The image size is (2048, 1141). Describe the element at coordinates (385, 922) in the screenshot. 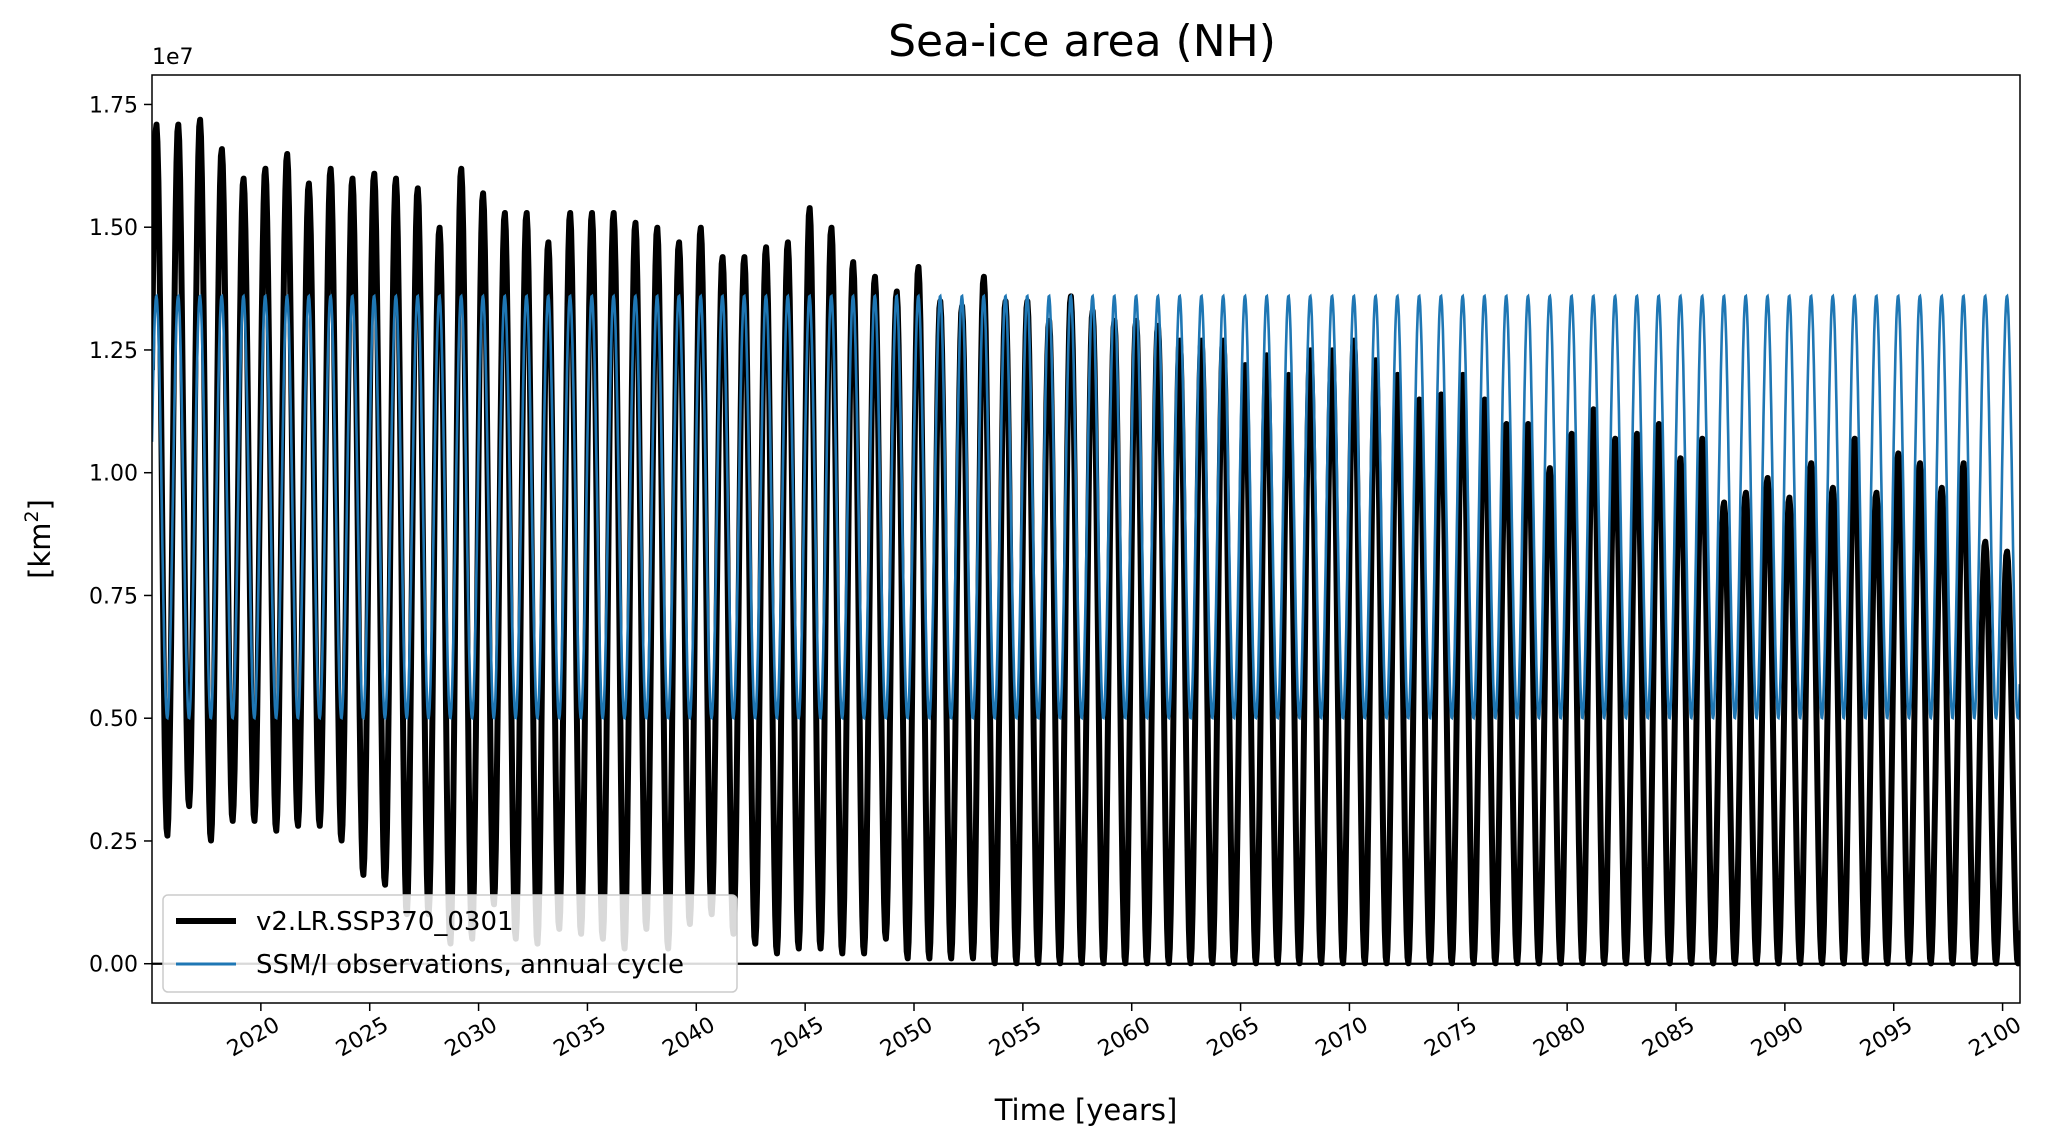

I see `legend-label-model: v2.LR.SSP370_0301` at that location.